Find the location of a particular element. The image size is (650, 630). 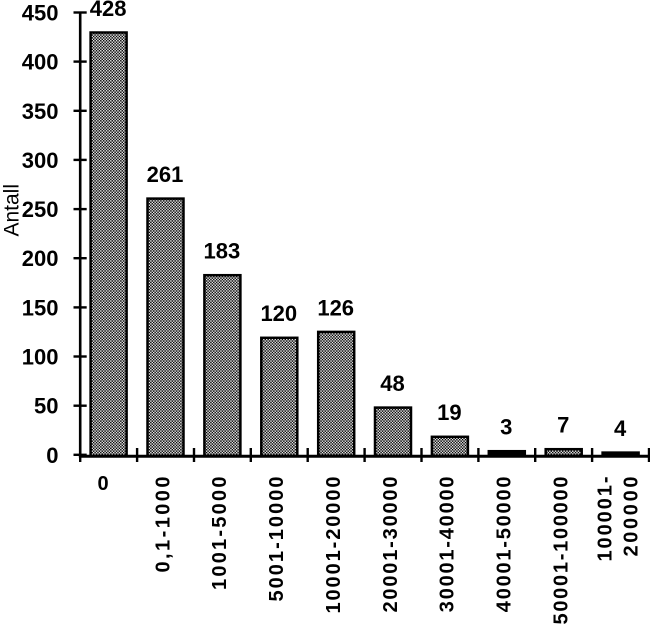

svg-text: 3 is located at coordinates (506, 427).